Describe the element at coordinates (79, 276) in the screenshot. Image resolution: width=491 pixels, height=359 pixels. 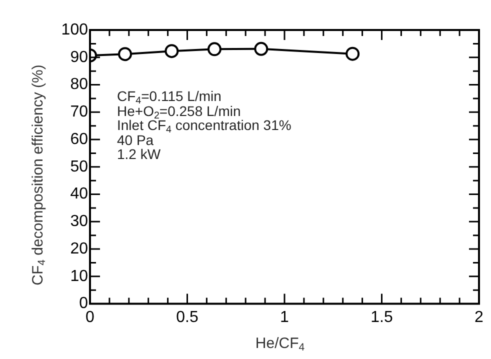
I see `y-tick-label: 10` at that location.